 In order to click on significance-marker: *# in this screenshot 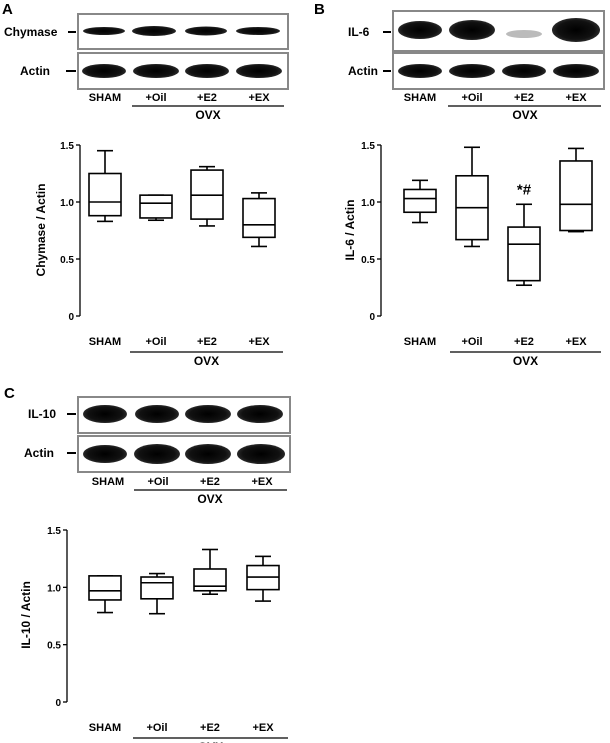, I will do `click(524, 189)`.